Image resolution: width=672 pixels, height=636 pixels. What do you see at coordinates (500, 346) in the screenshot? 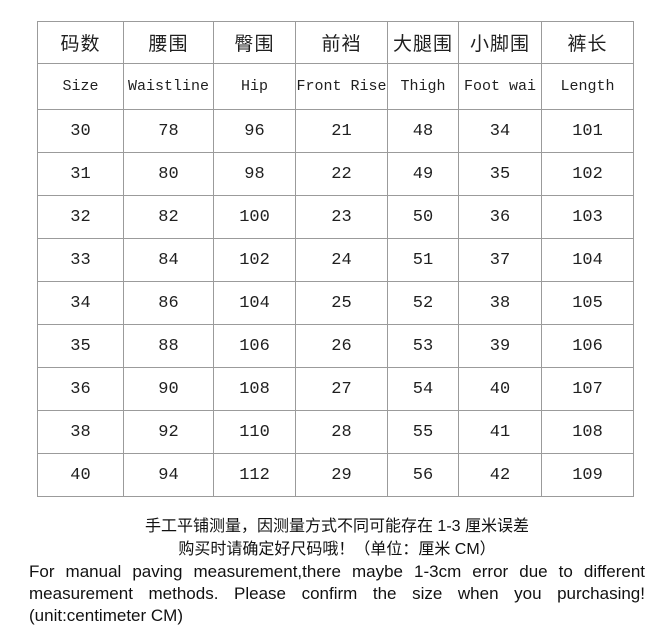
I see `size-value-cell: 39` at bounding box center [500, 346].